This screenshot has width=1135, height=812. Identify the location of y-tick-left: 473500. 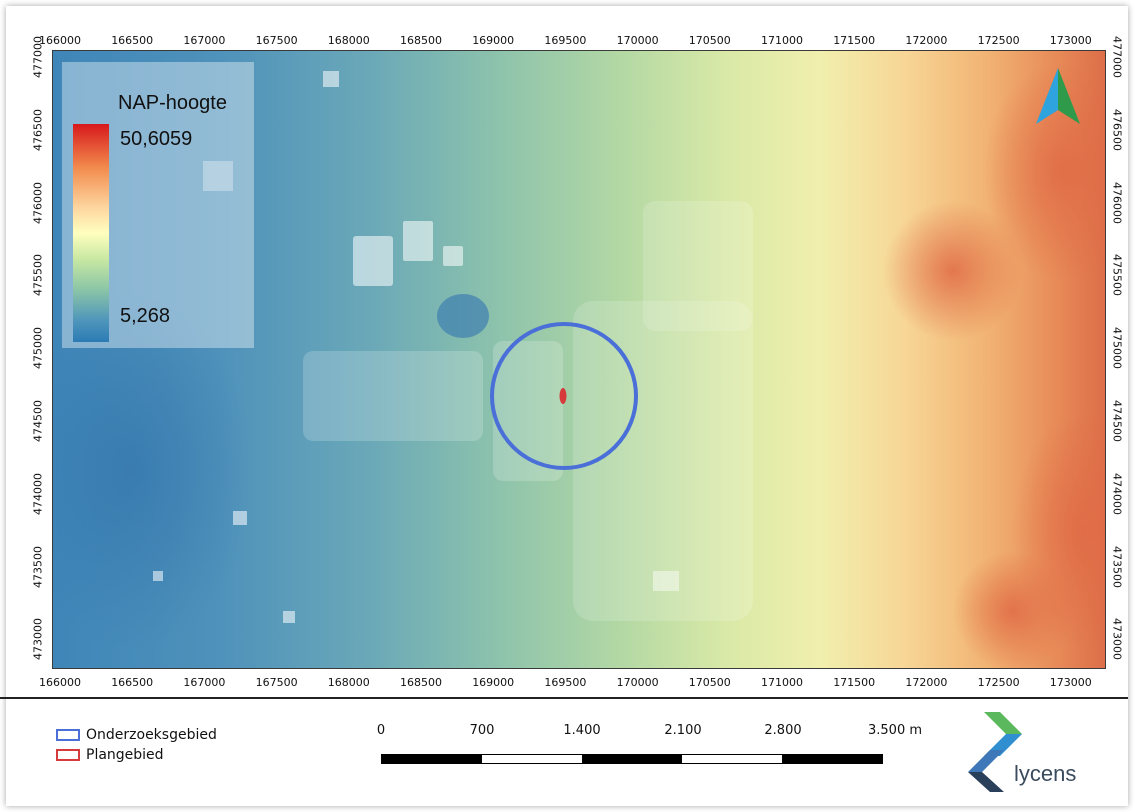
(38, 566).